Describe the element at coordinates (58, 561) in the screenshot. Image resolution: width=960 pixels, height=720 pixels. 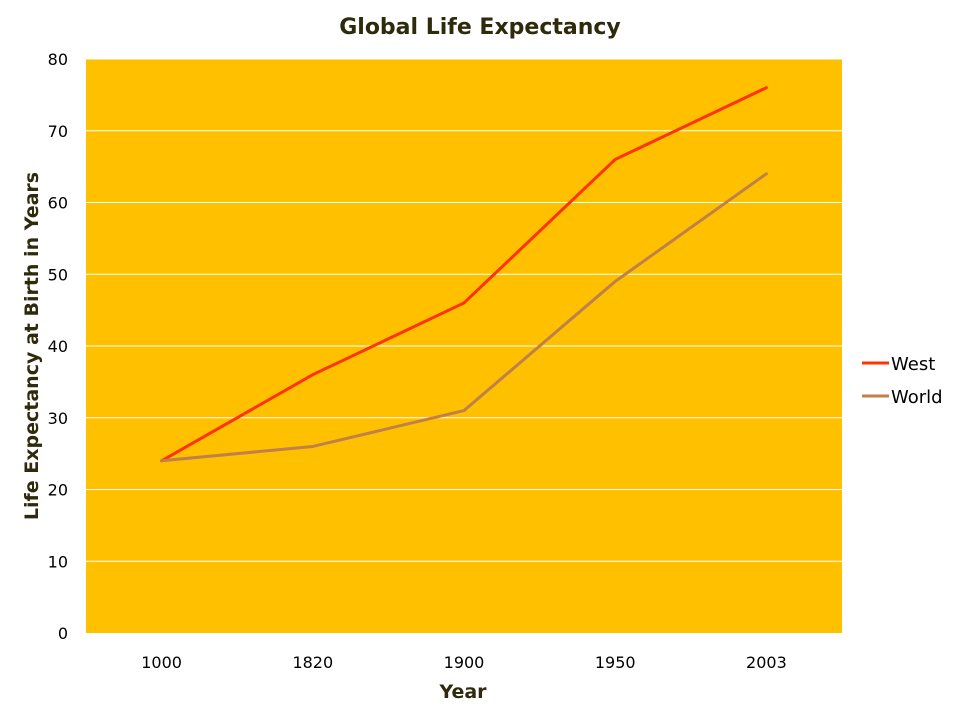
I see `y-tick-label: 10` at that location.